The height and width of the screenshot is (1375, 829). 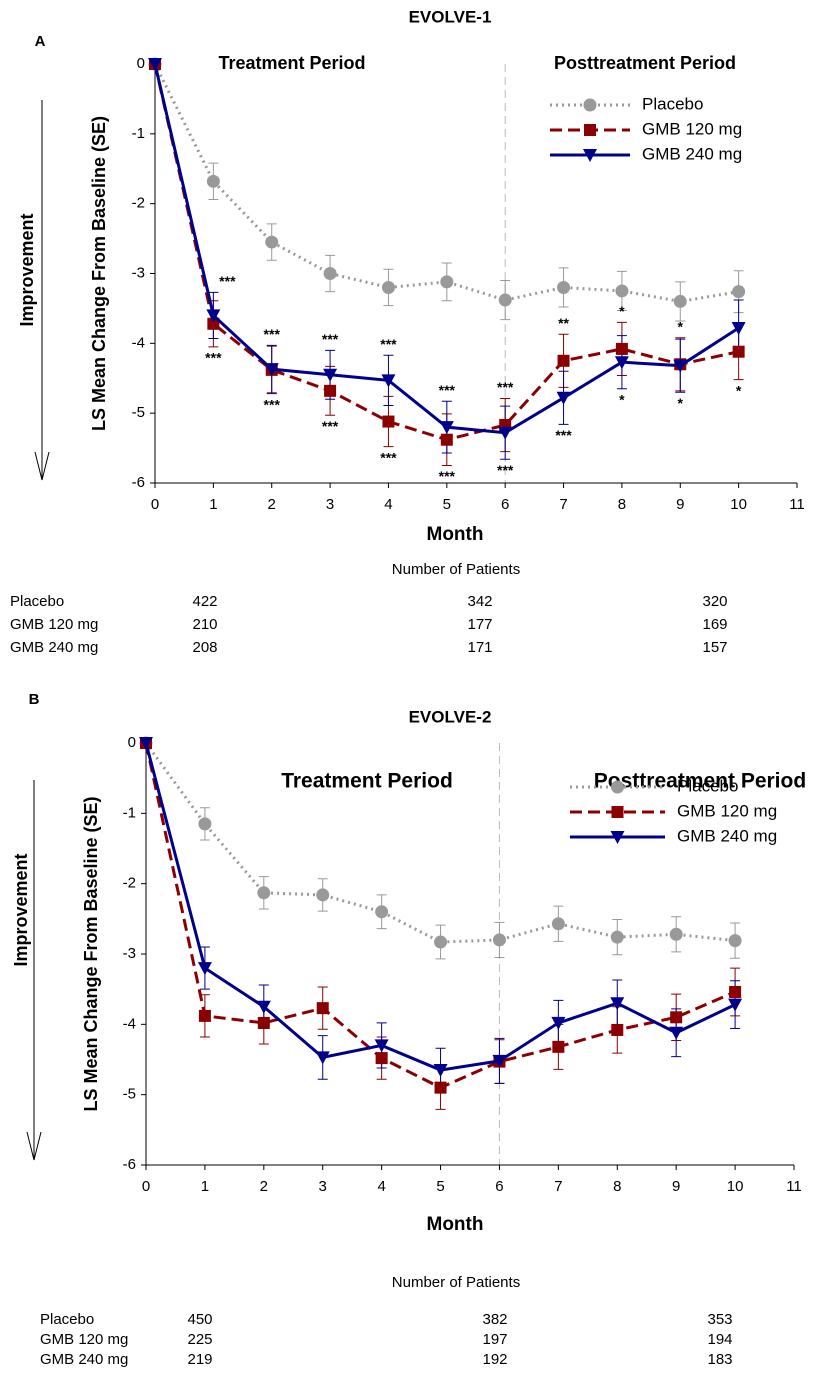 I want to click on table-cell: 342, so click(x=479, y=601).